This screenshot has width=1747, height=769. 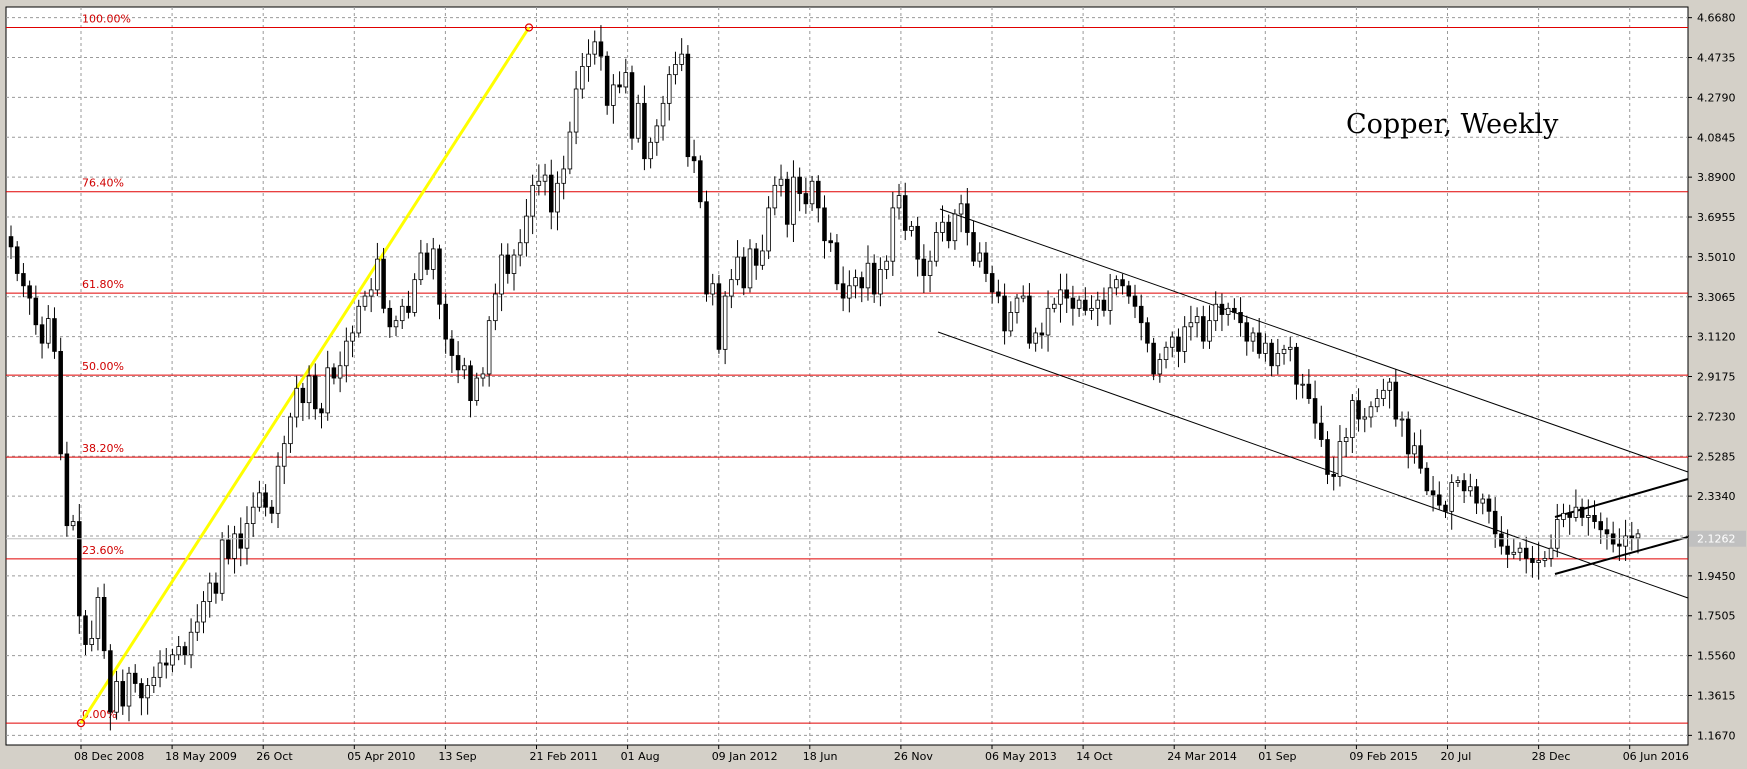 What do you see at coordinates (1716, 377) in the screenshot?
I see `y-tick-label: 2.9175` at bounding box center [1716, 377].